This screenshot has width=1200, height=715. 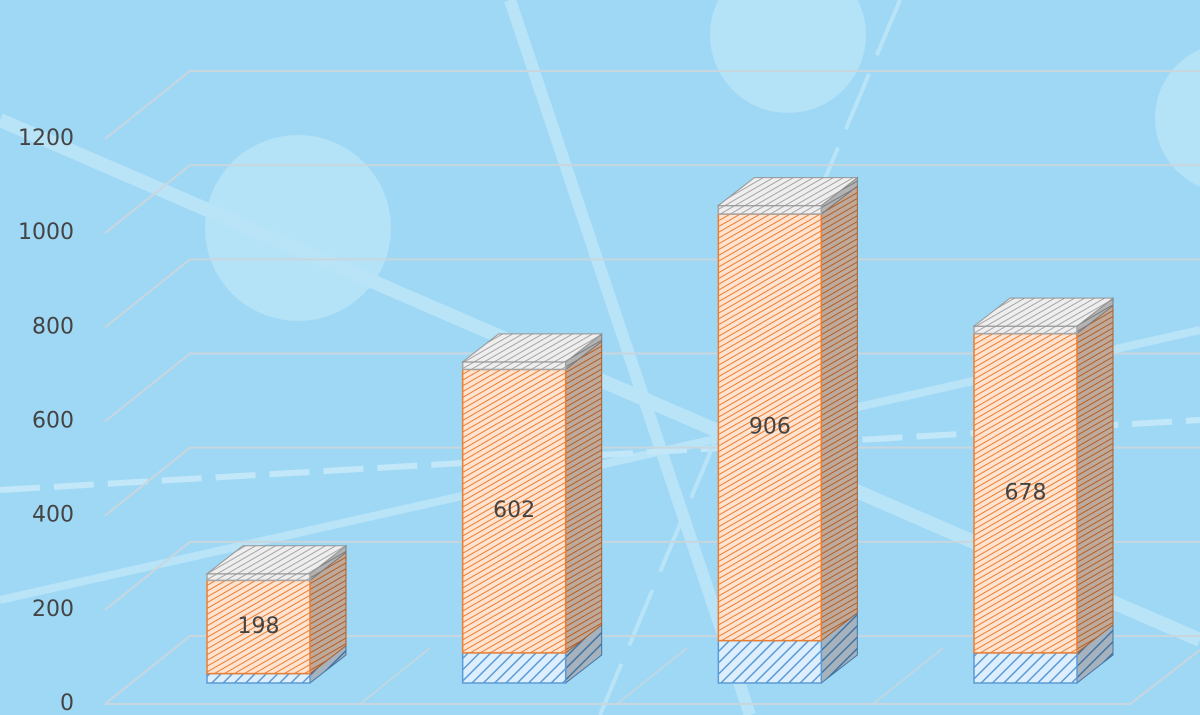 What do you see at coordinates (67, 703) in the screenshot?
I see `y-tick-label: 0` at bounding box center [67, 703].